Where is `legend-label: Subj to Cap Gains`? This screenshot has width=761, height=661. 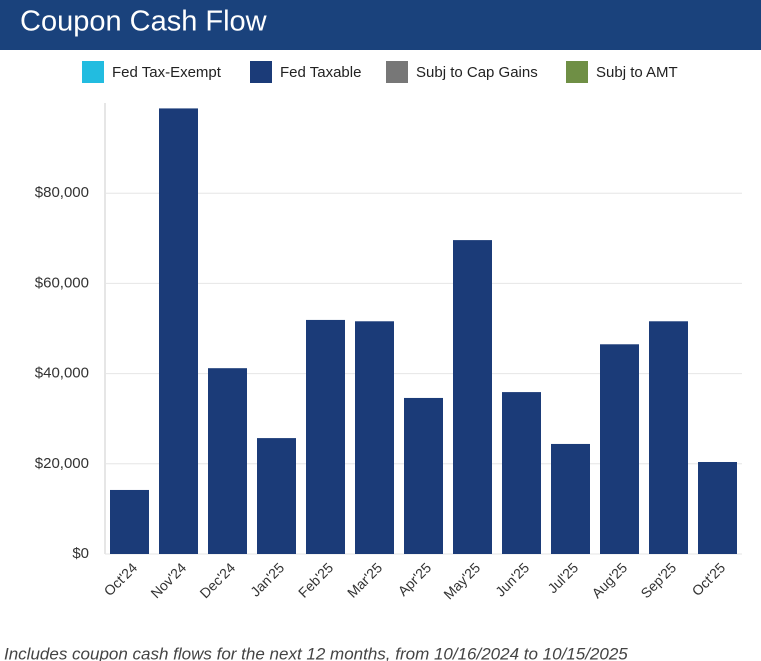 legend-label: Subj to Cap Gains is located at coordinates (477, 72).